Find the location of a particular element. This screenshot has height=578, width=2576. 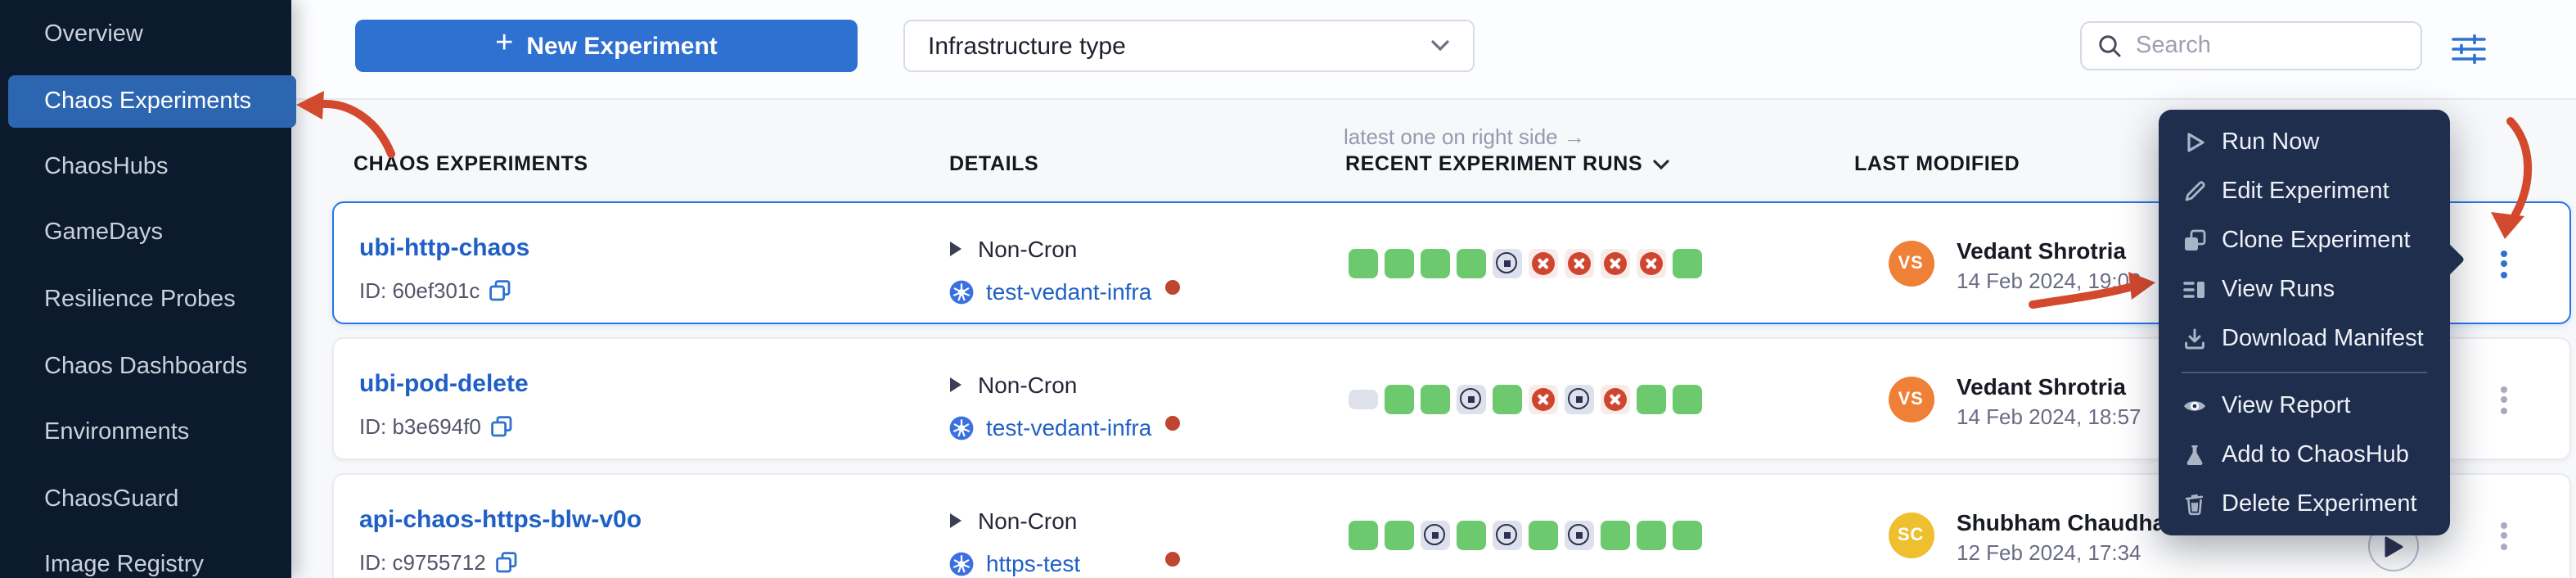

view-report-menu-item: View Report is located at coordinates (2303, 406).